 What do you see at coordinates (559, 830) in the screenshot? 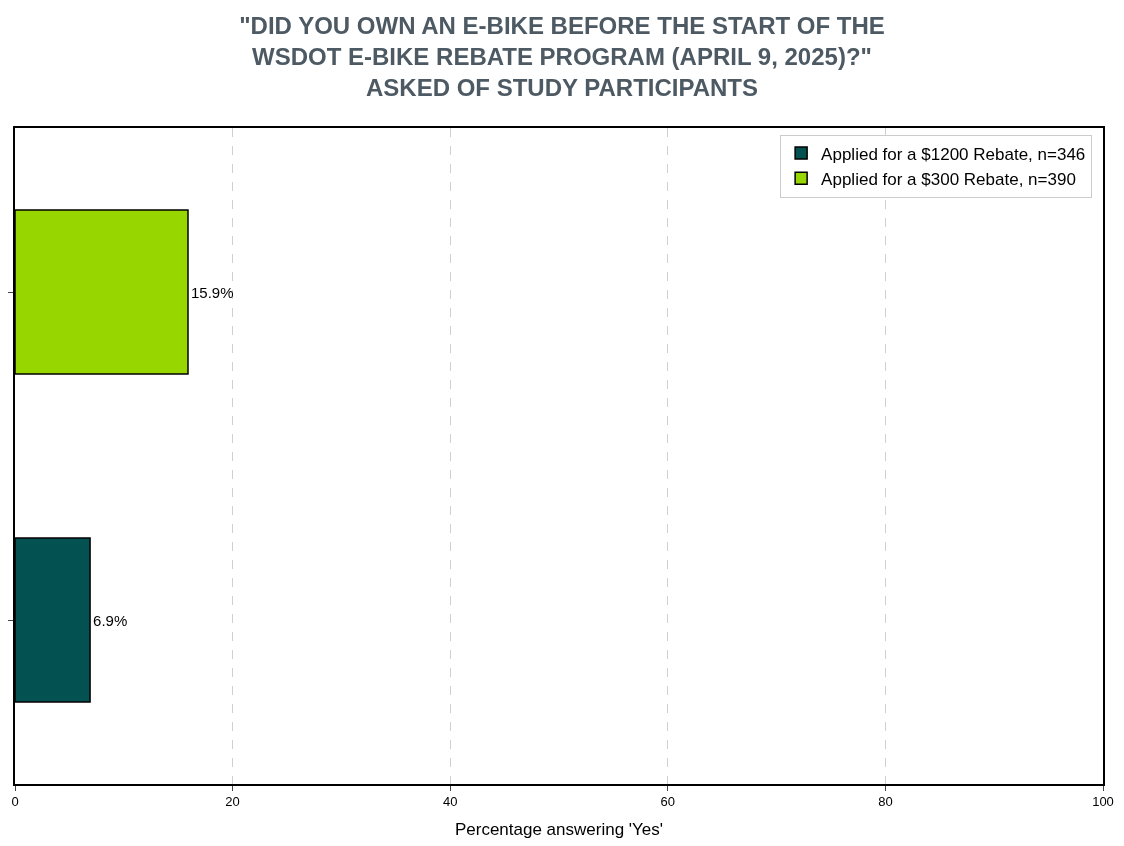
I see `x-axis-title: Percentage answering 'Yes'` at bounding box center [559, 830].